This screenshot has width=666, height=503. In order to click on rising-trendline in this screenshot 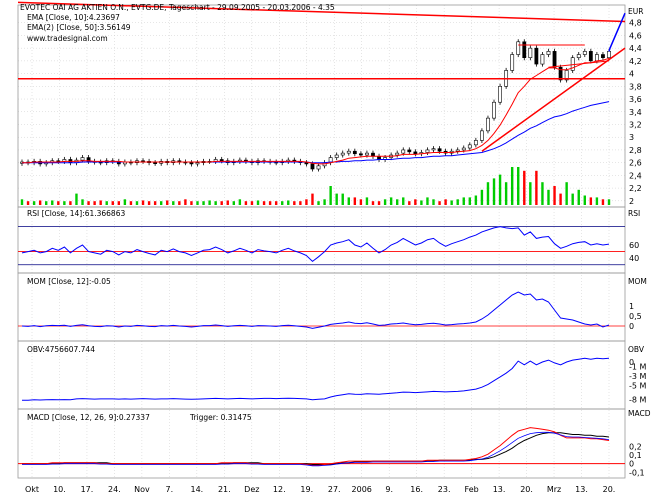, I will do `click(553, 99)`.